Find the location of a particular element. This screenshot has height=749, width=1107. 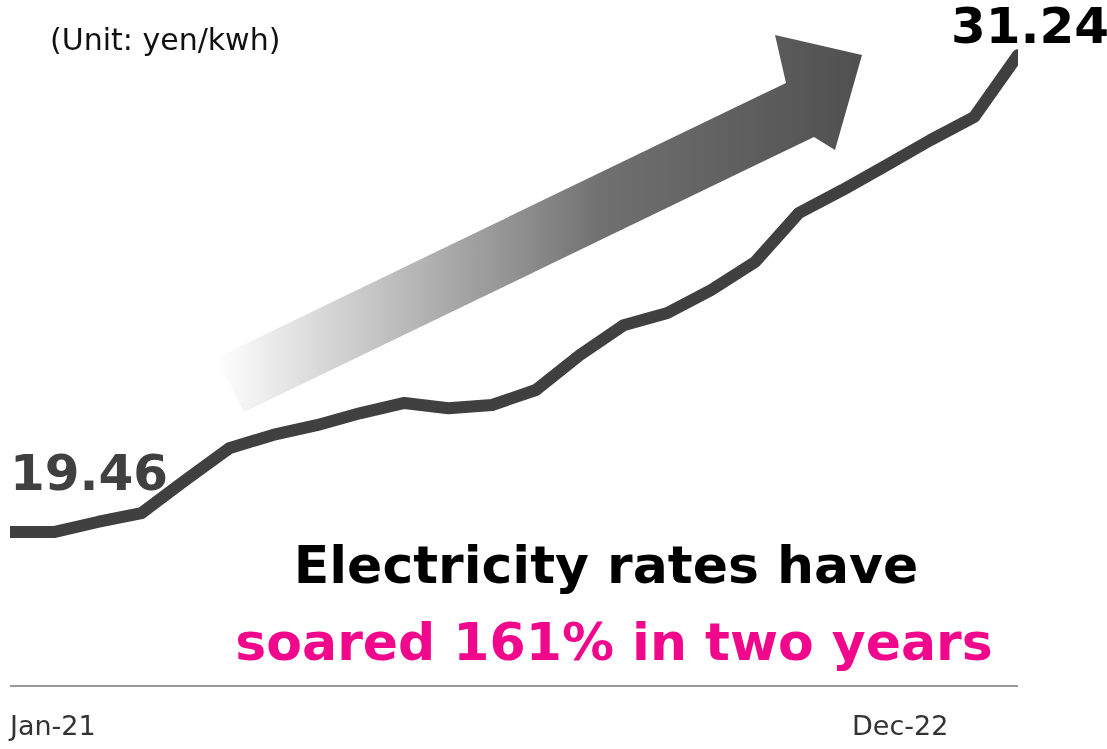

annotation: soared 161% in two years is located at coordinates (614, 642).